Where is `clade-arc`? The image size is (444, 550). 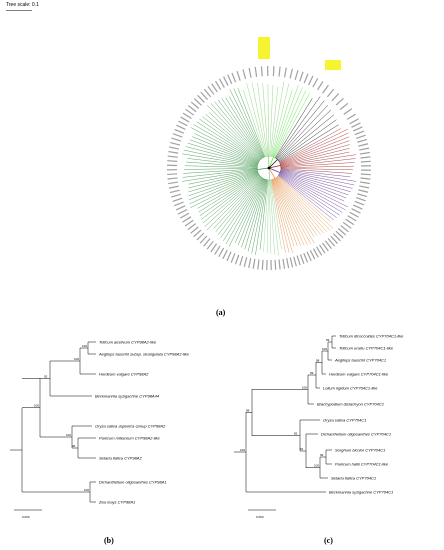
clade-arc is located at coordinates (273, 157).